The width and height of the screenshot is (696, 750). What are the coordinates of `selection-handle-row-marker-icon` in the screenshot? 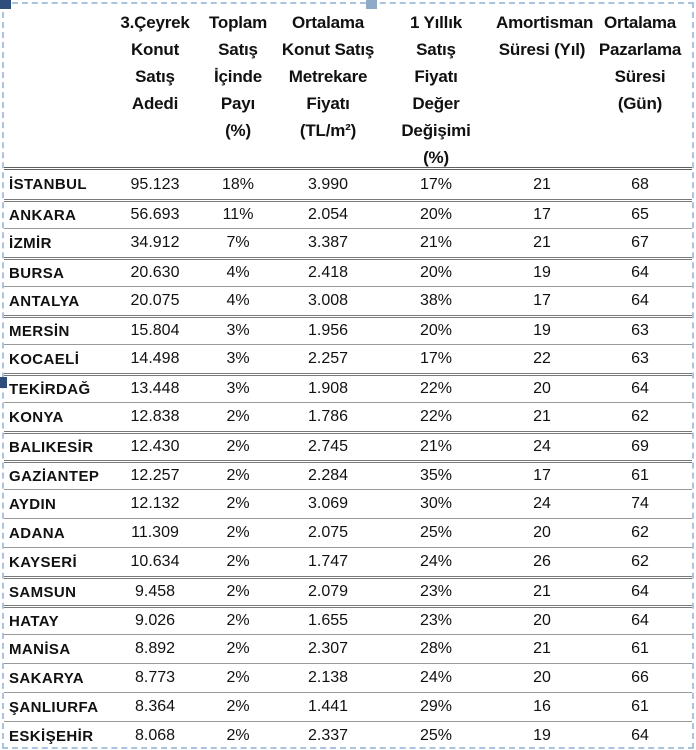 It's located at (3, 382).